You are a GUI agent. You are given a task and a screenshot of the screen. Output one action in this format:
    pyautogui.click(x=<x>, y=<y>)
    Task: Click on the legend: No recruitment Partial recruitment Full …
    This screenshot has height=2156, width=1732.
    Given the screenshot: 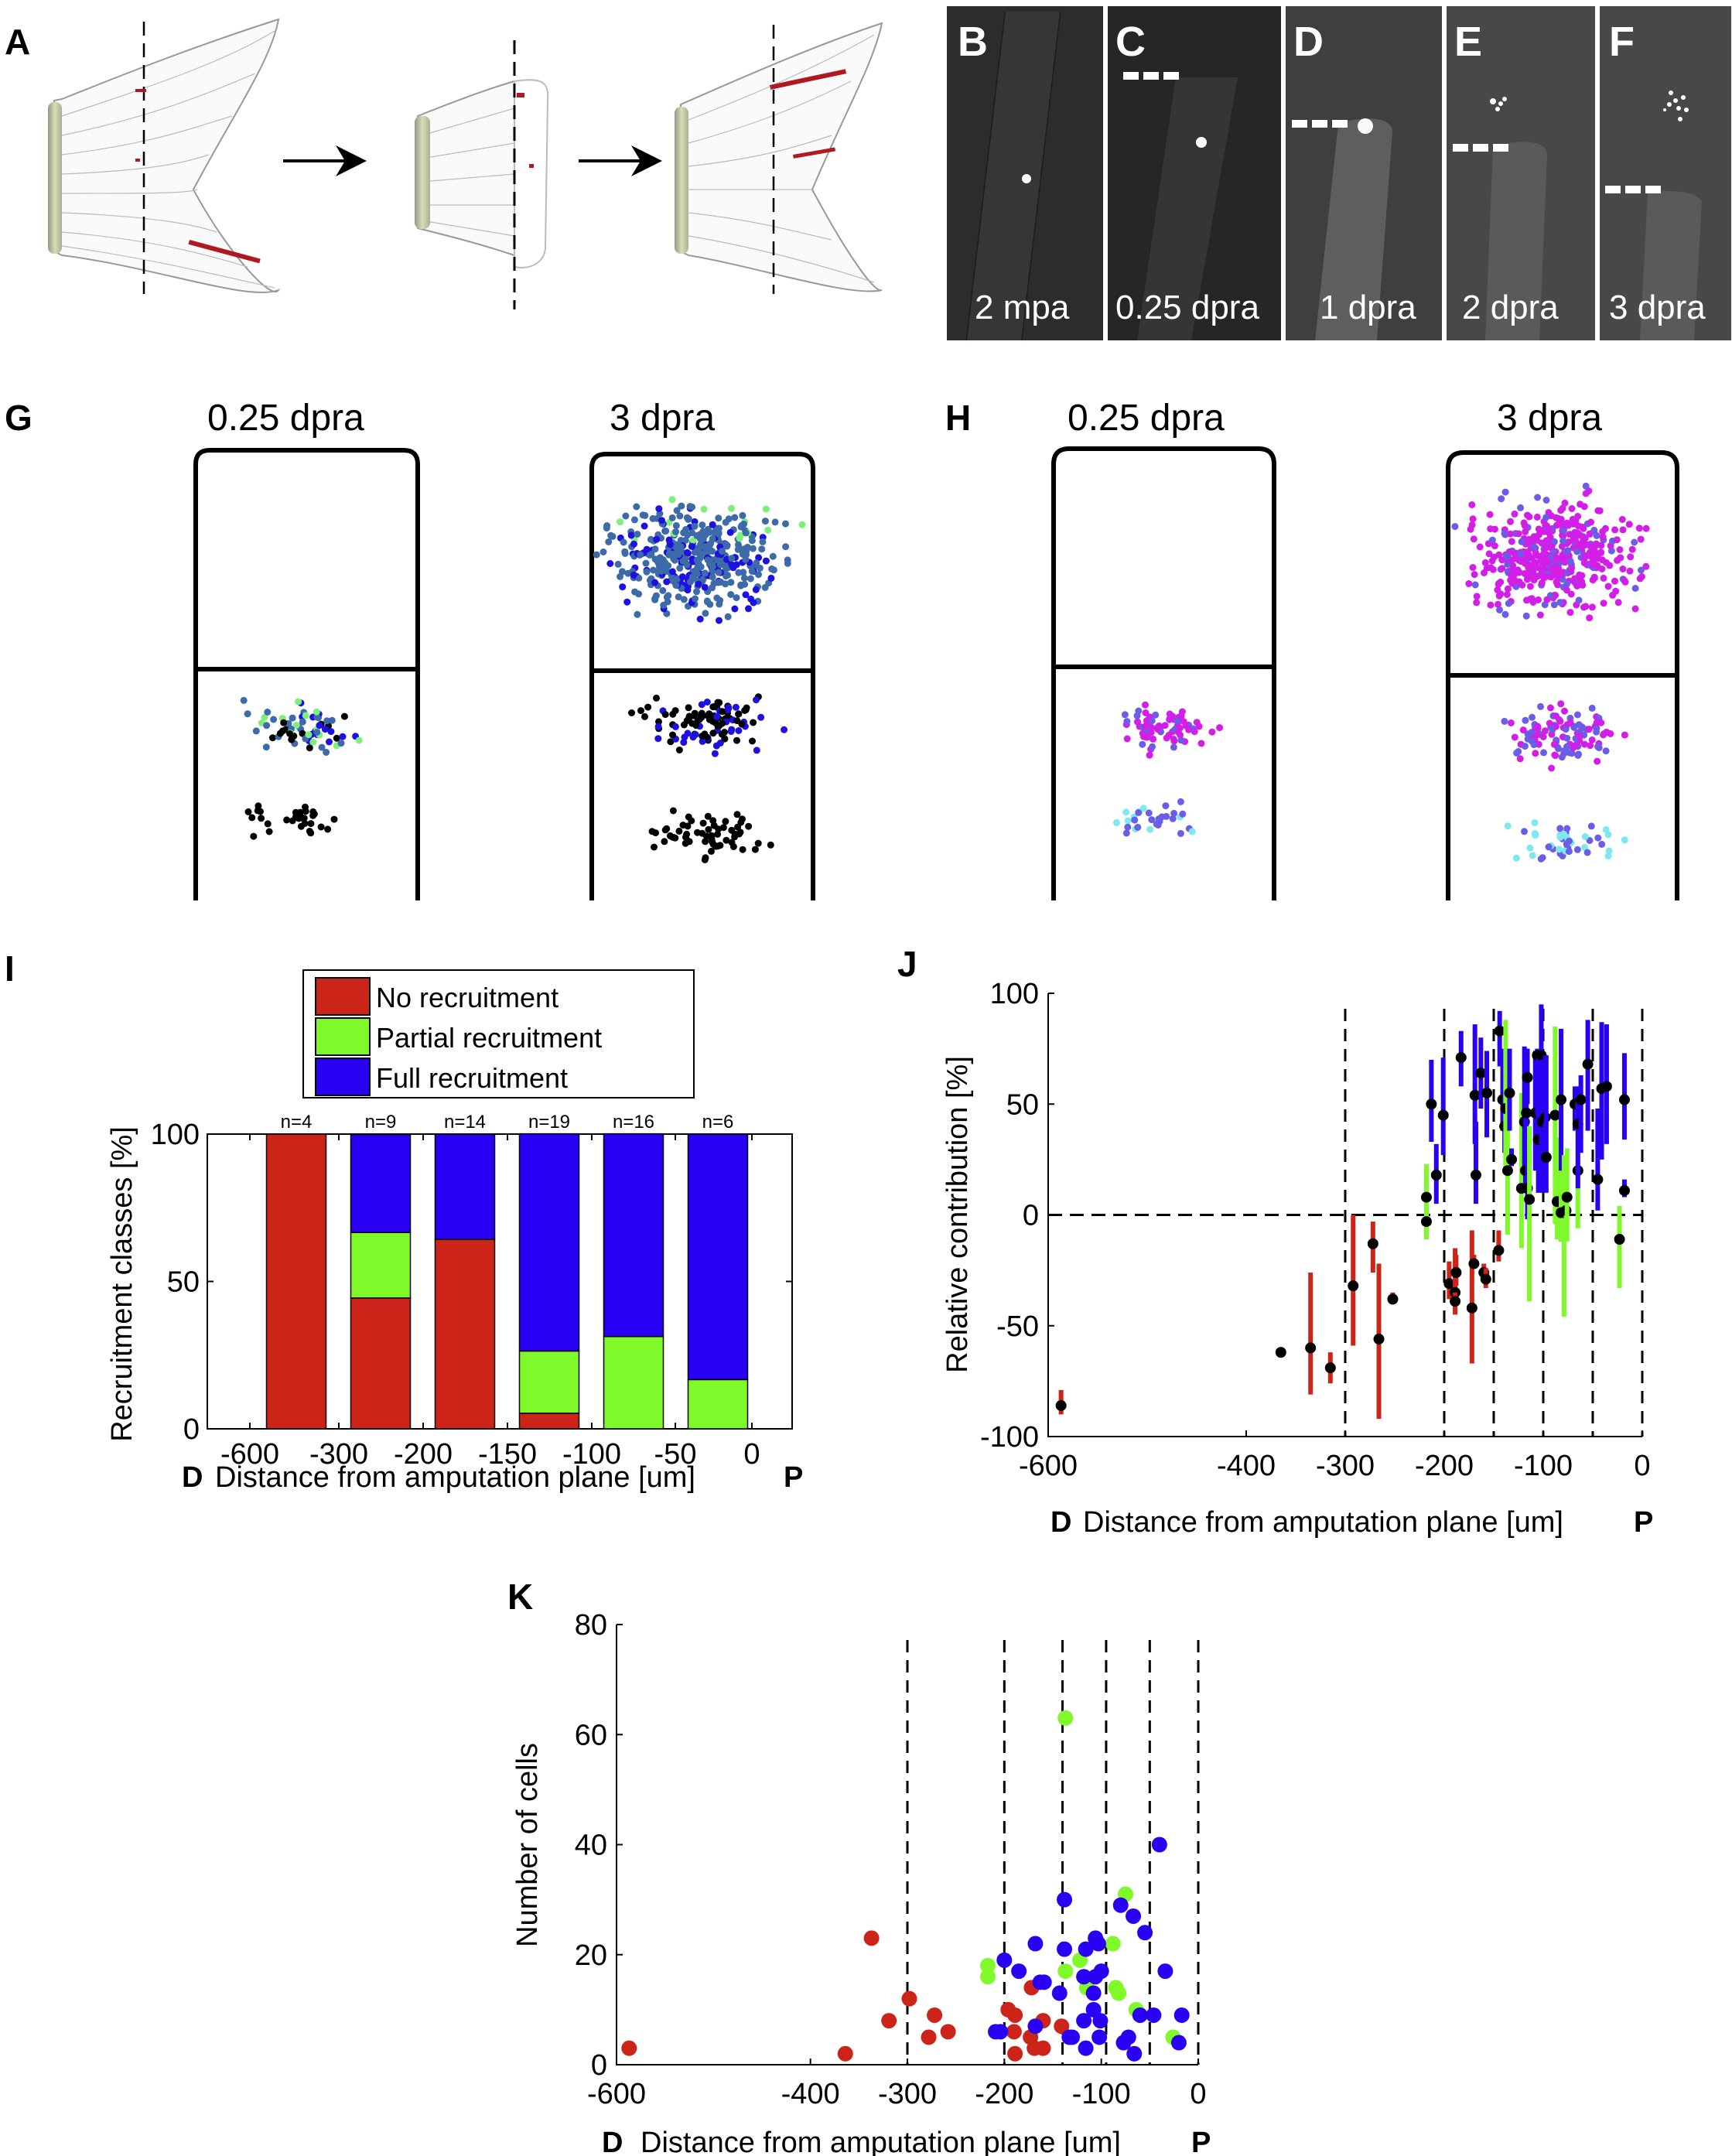 What is the action you would take?
    pyautogui.click(x=498, y=1034)
    